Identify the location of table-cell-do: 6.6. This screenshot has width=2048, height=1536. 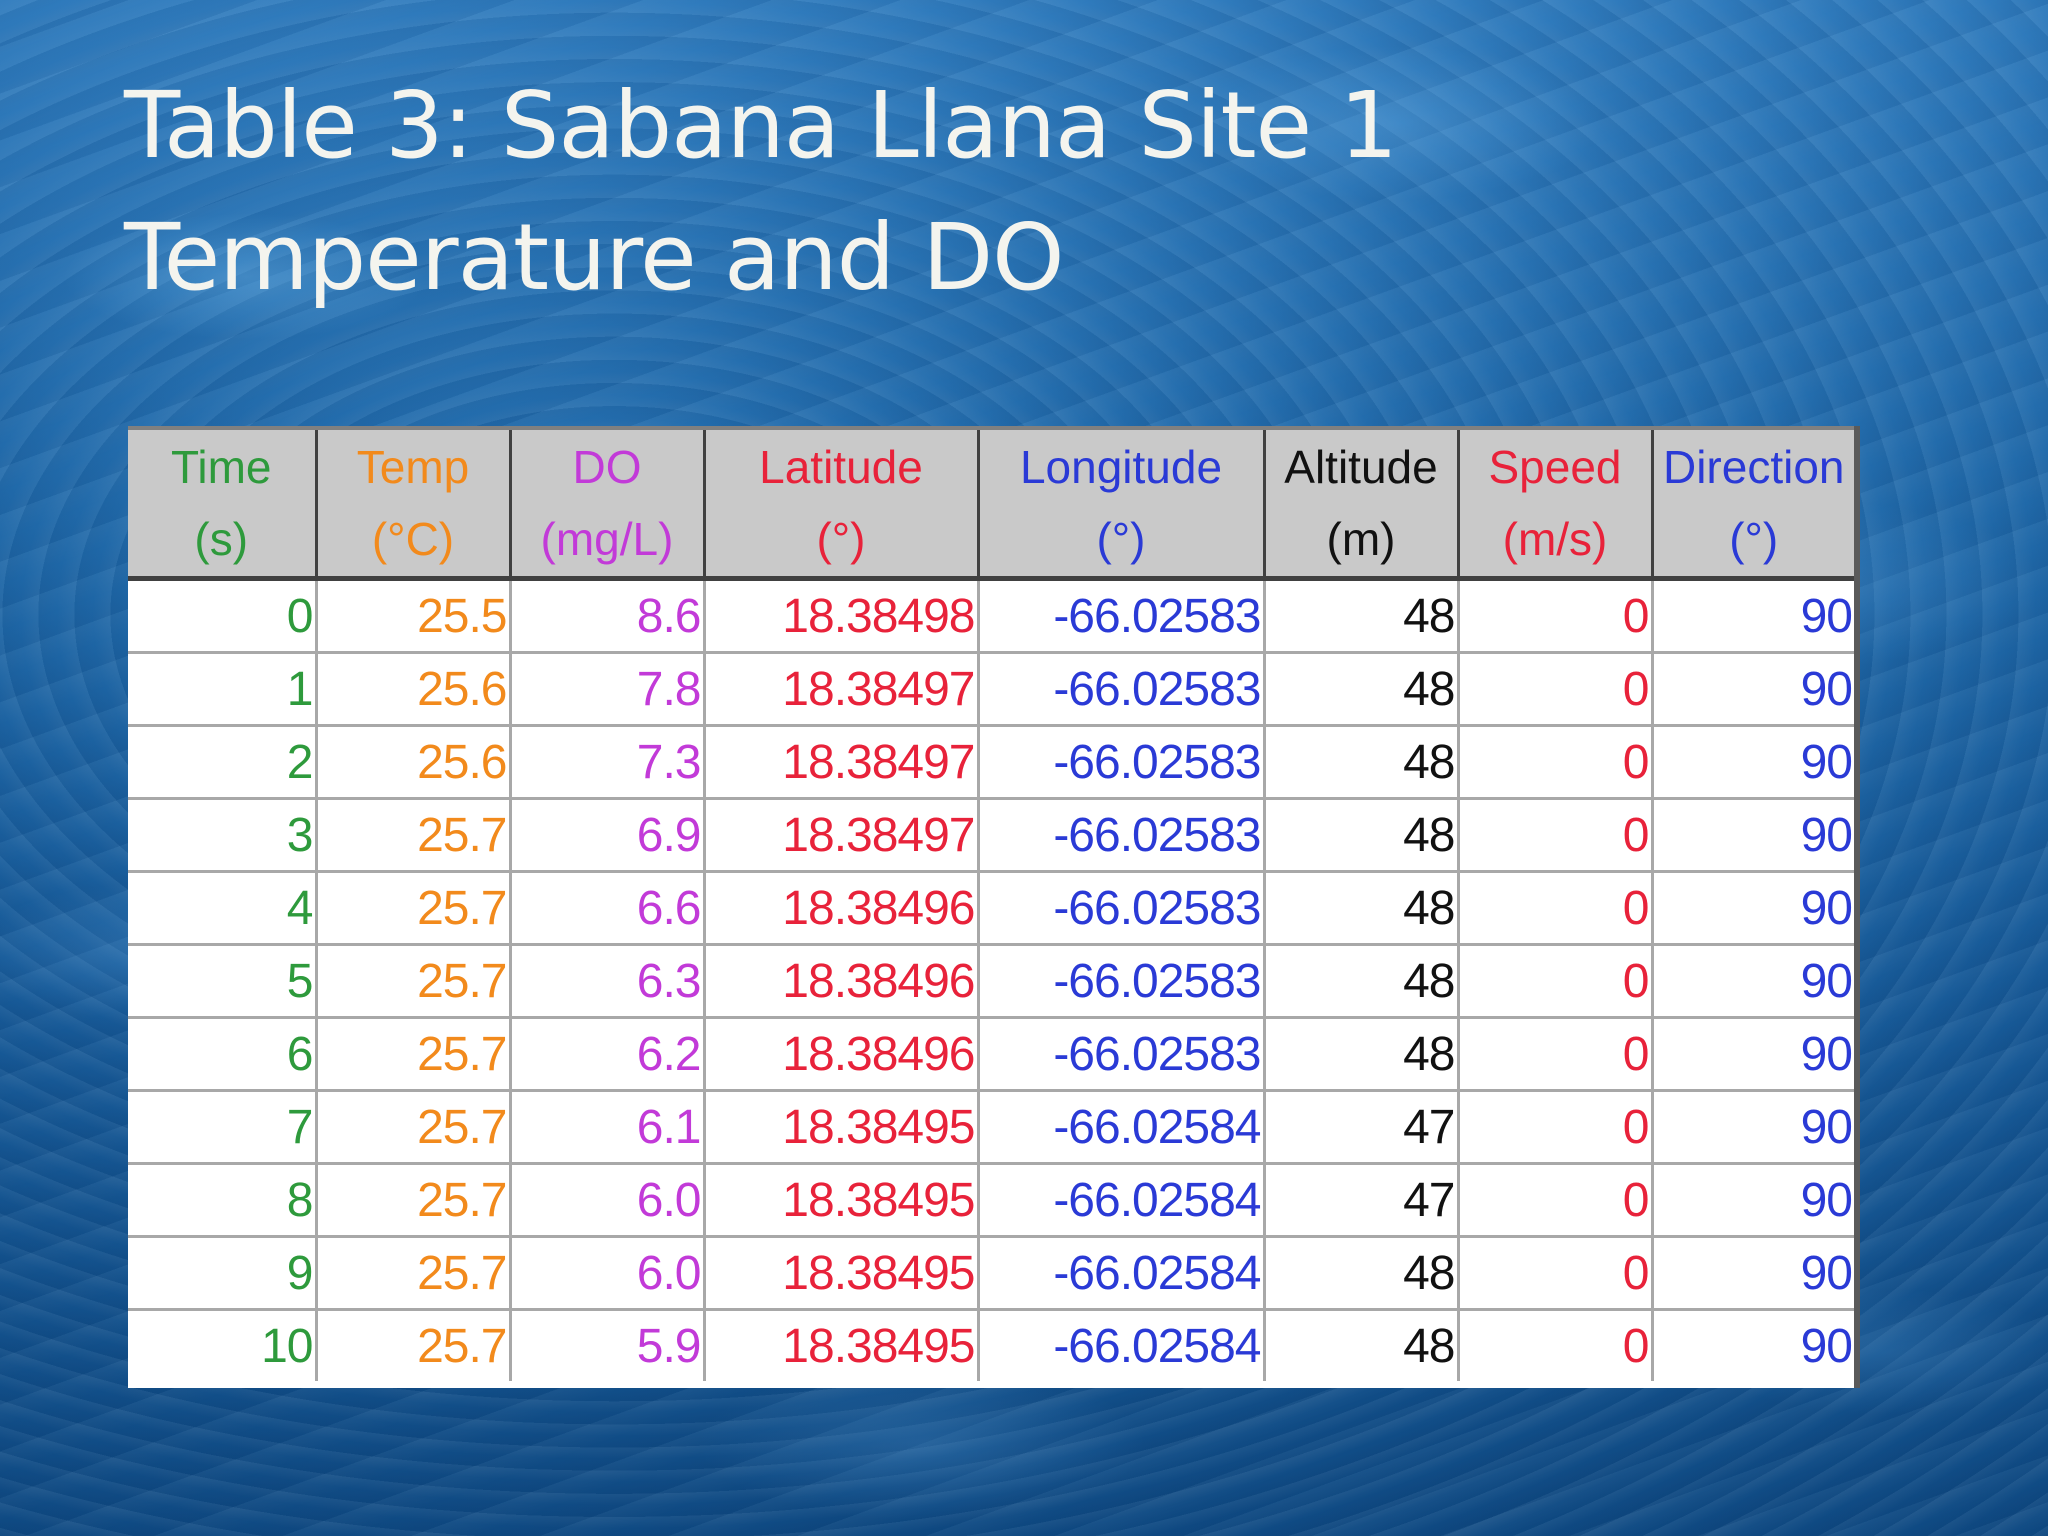
(606, 908).